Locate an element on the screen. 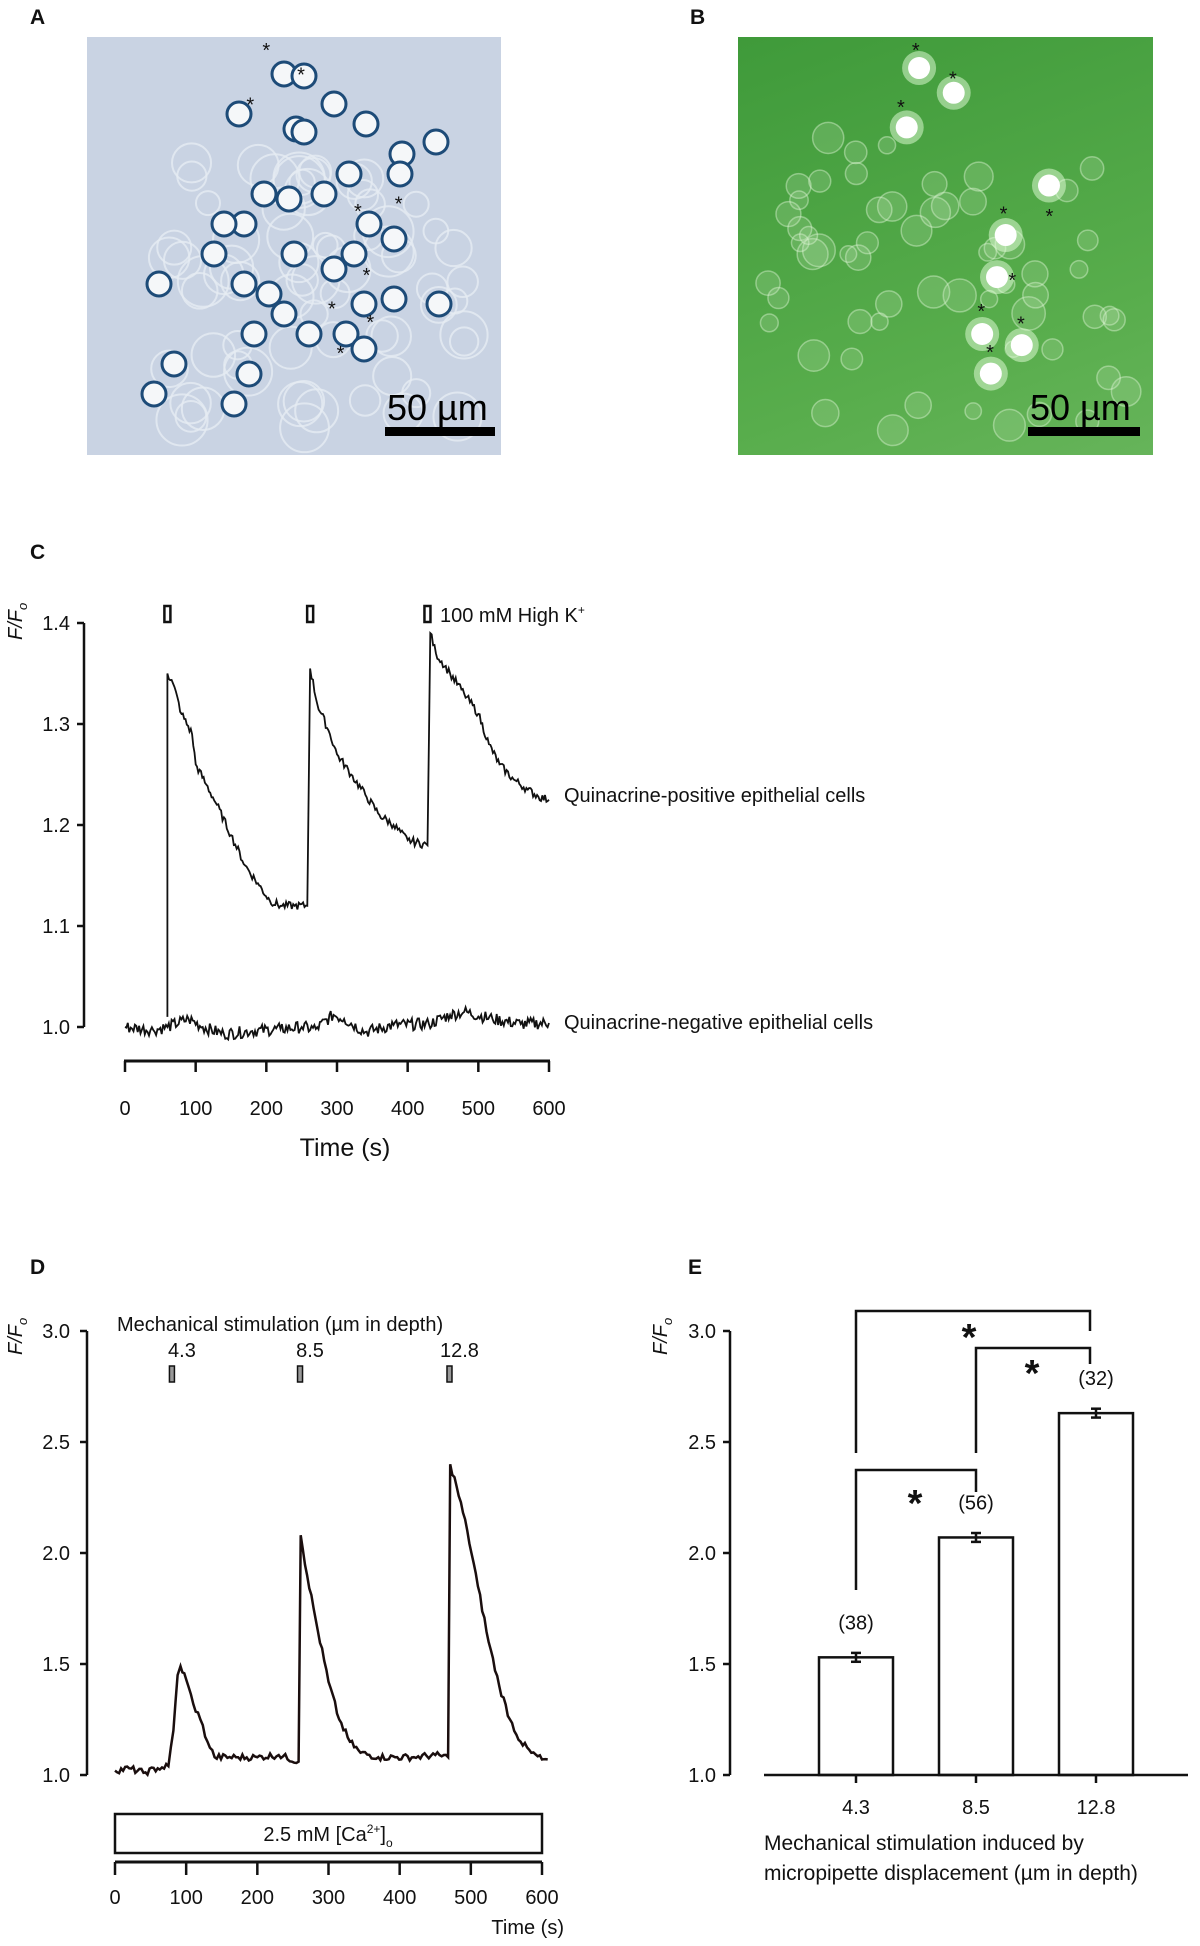 This screenshot has height=1946, width=1200. x-tick-label: 200 is located at coordinates (257, 1898).